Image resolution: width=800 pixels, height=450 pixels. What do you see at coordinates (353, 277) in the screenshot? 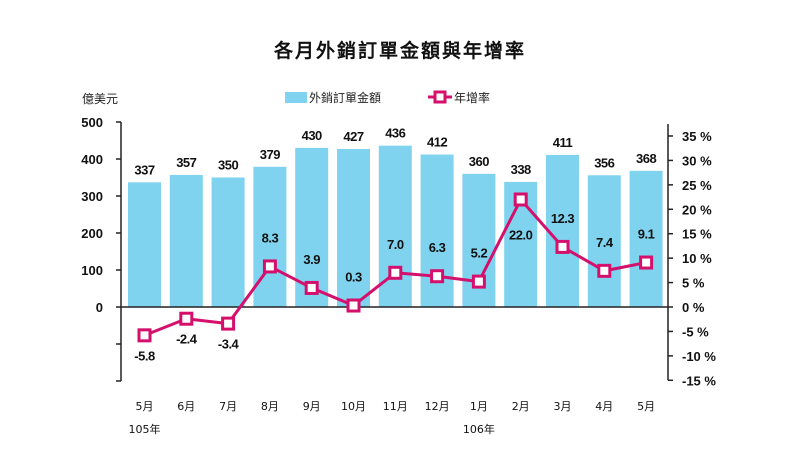
I see `growth-value-label: 0.3` at bounding box center [353, 277].